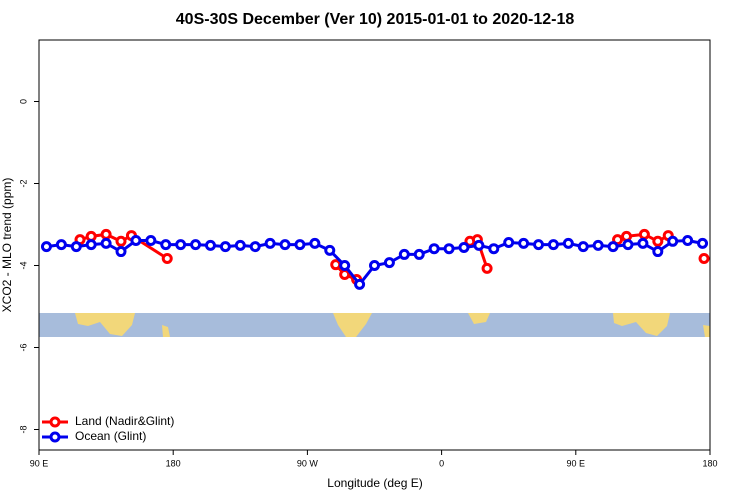 The image size is (750, 500). What do you see at coordinates (124, 421) in the screenshot?
I see `legend-label: Land (Nadir&Glint)` at bounding box center [124, 421].